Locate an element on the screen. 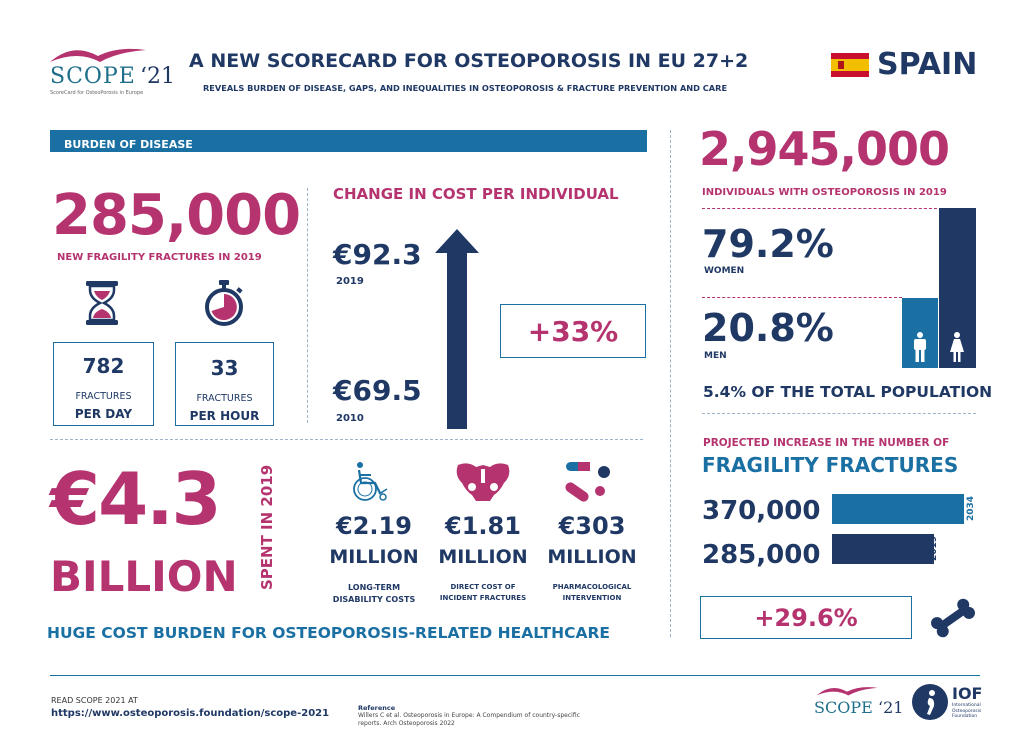  men-percent: 20.8% is located at coordinates (768, 328).